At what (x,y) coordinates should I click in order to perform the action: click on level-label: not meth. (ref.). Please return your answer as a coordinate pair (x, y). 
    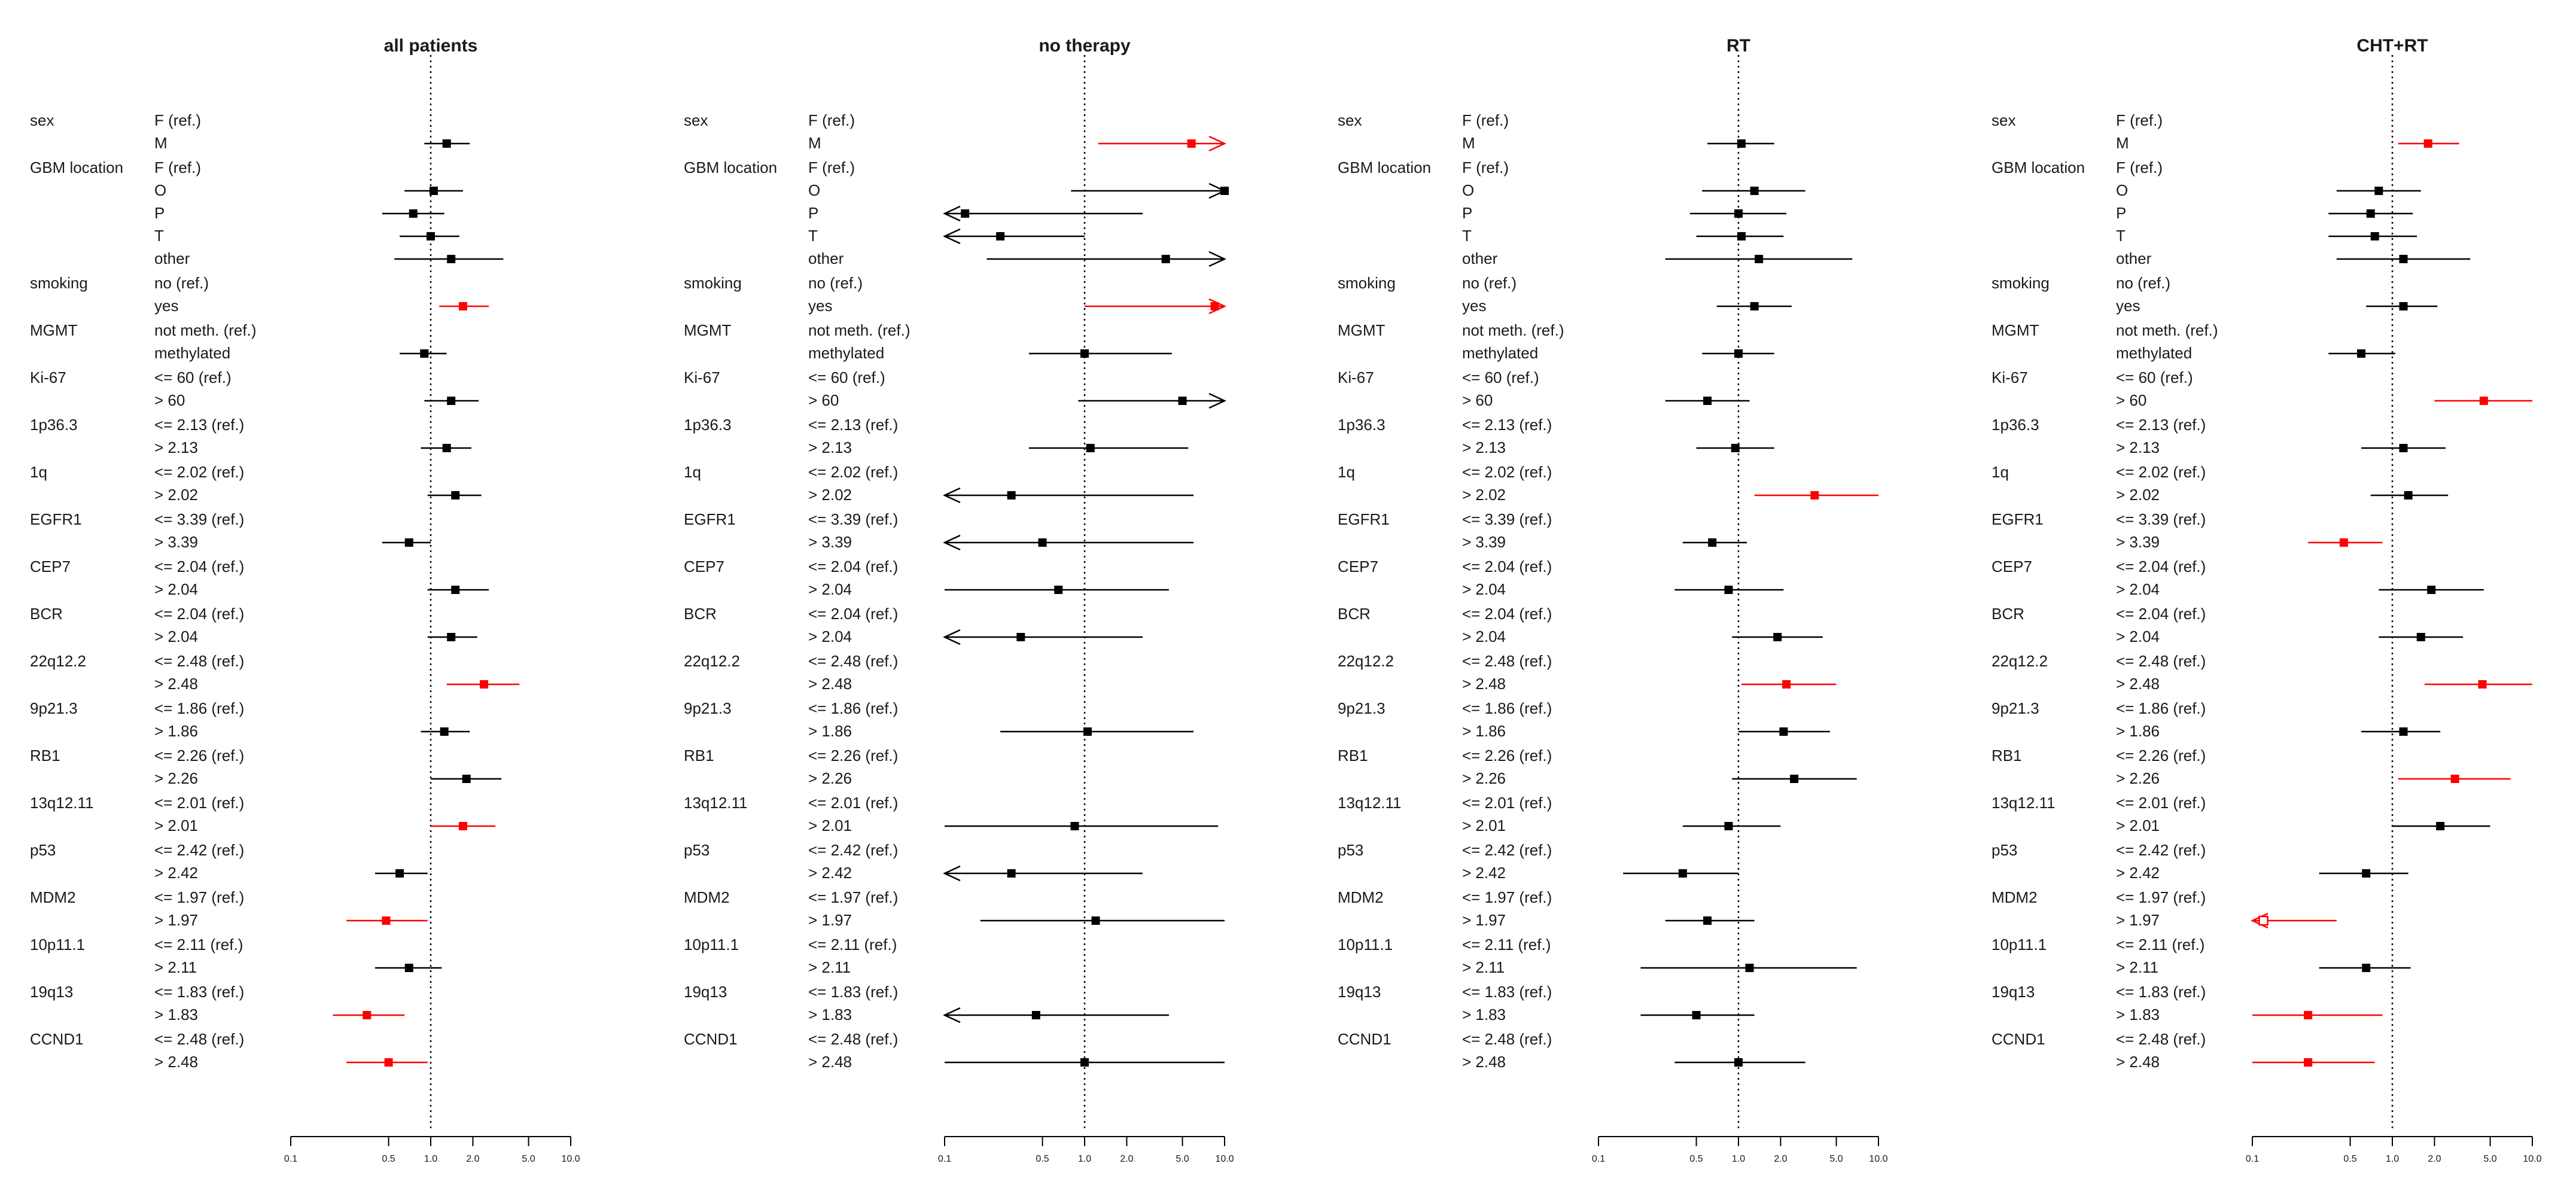
    Looking at the image, I should click on (2167, 330).